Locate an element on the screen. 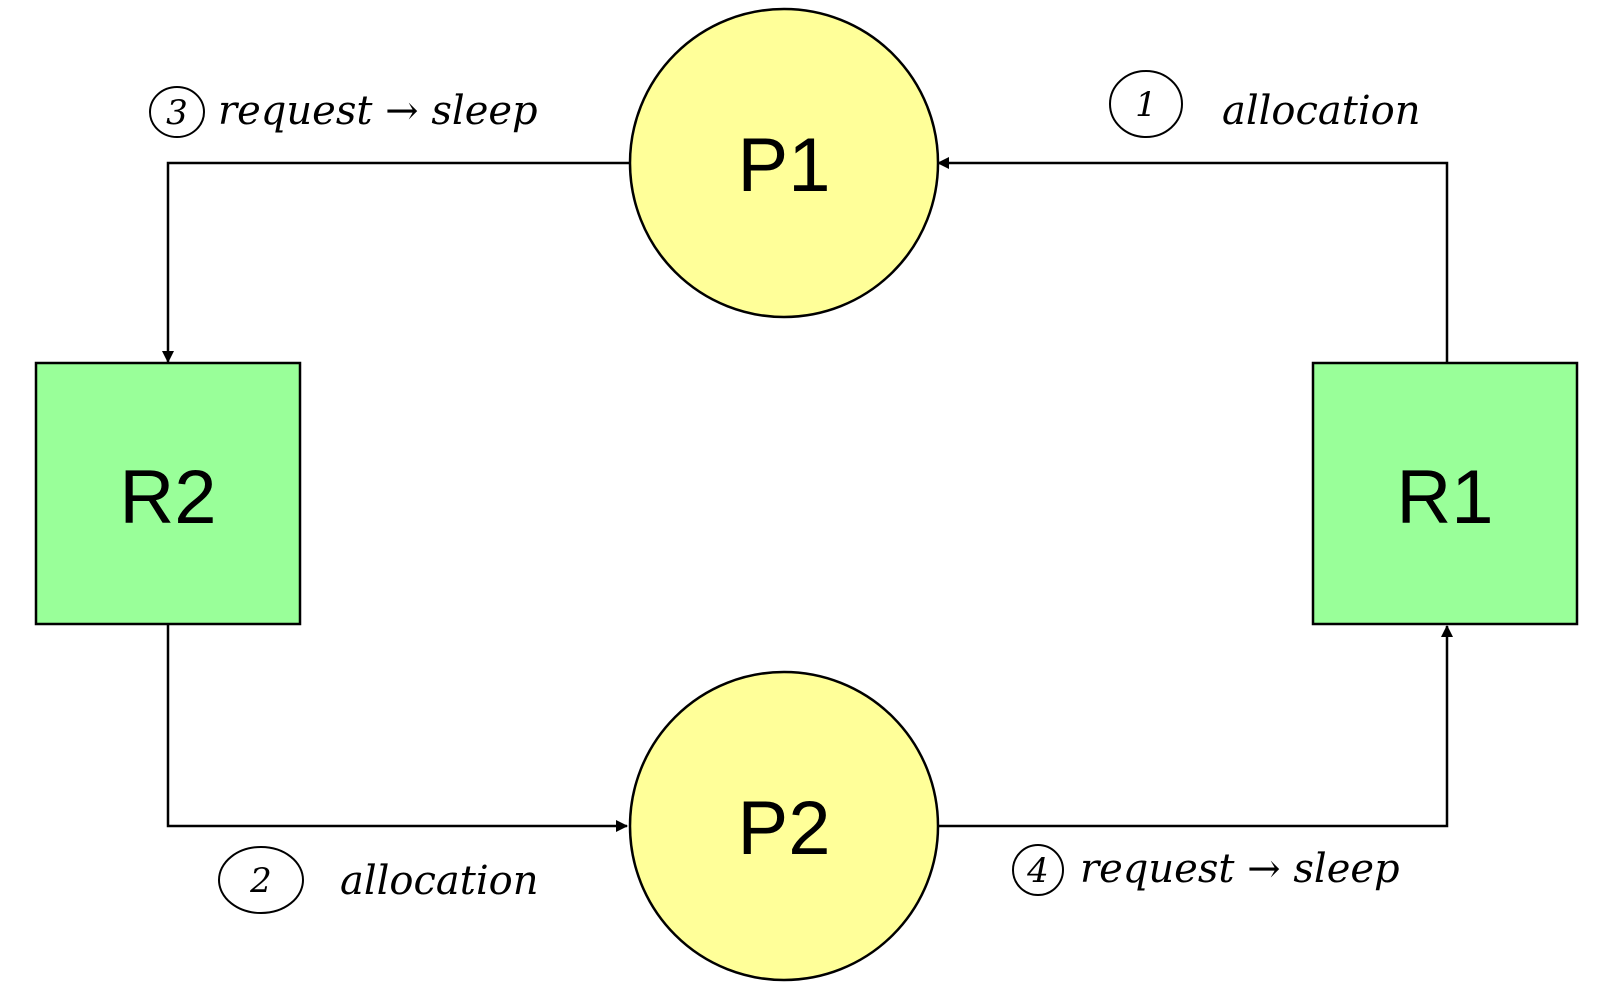 Image resolution: width=1605 pixels, height=1000 pixels. resource-node-r1 is located at coordinates (1445, 493).